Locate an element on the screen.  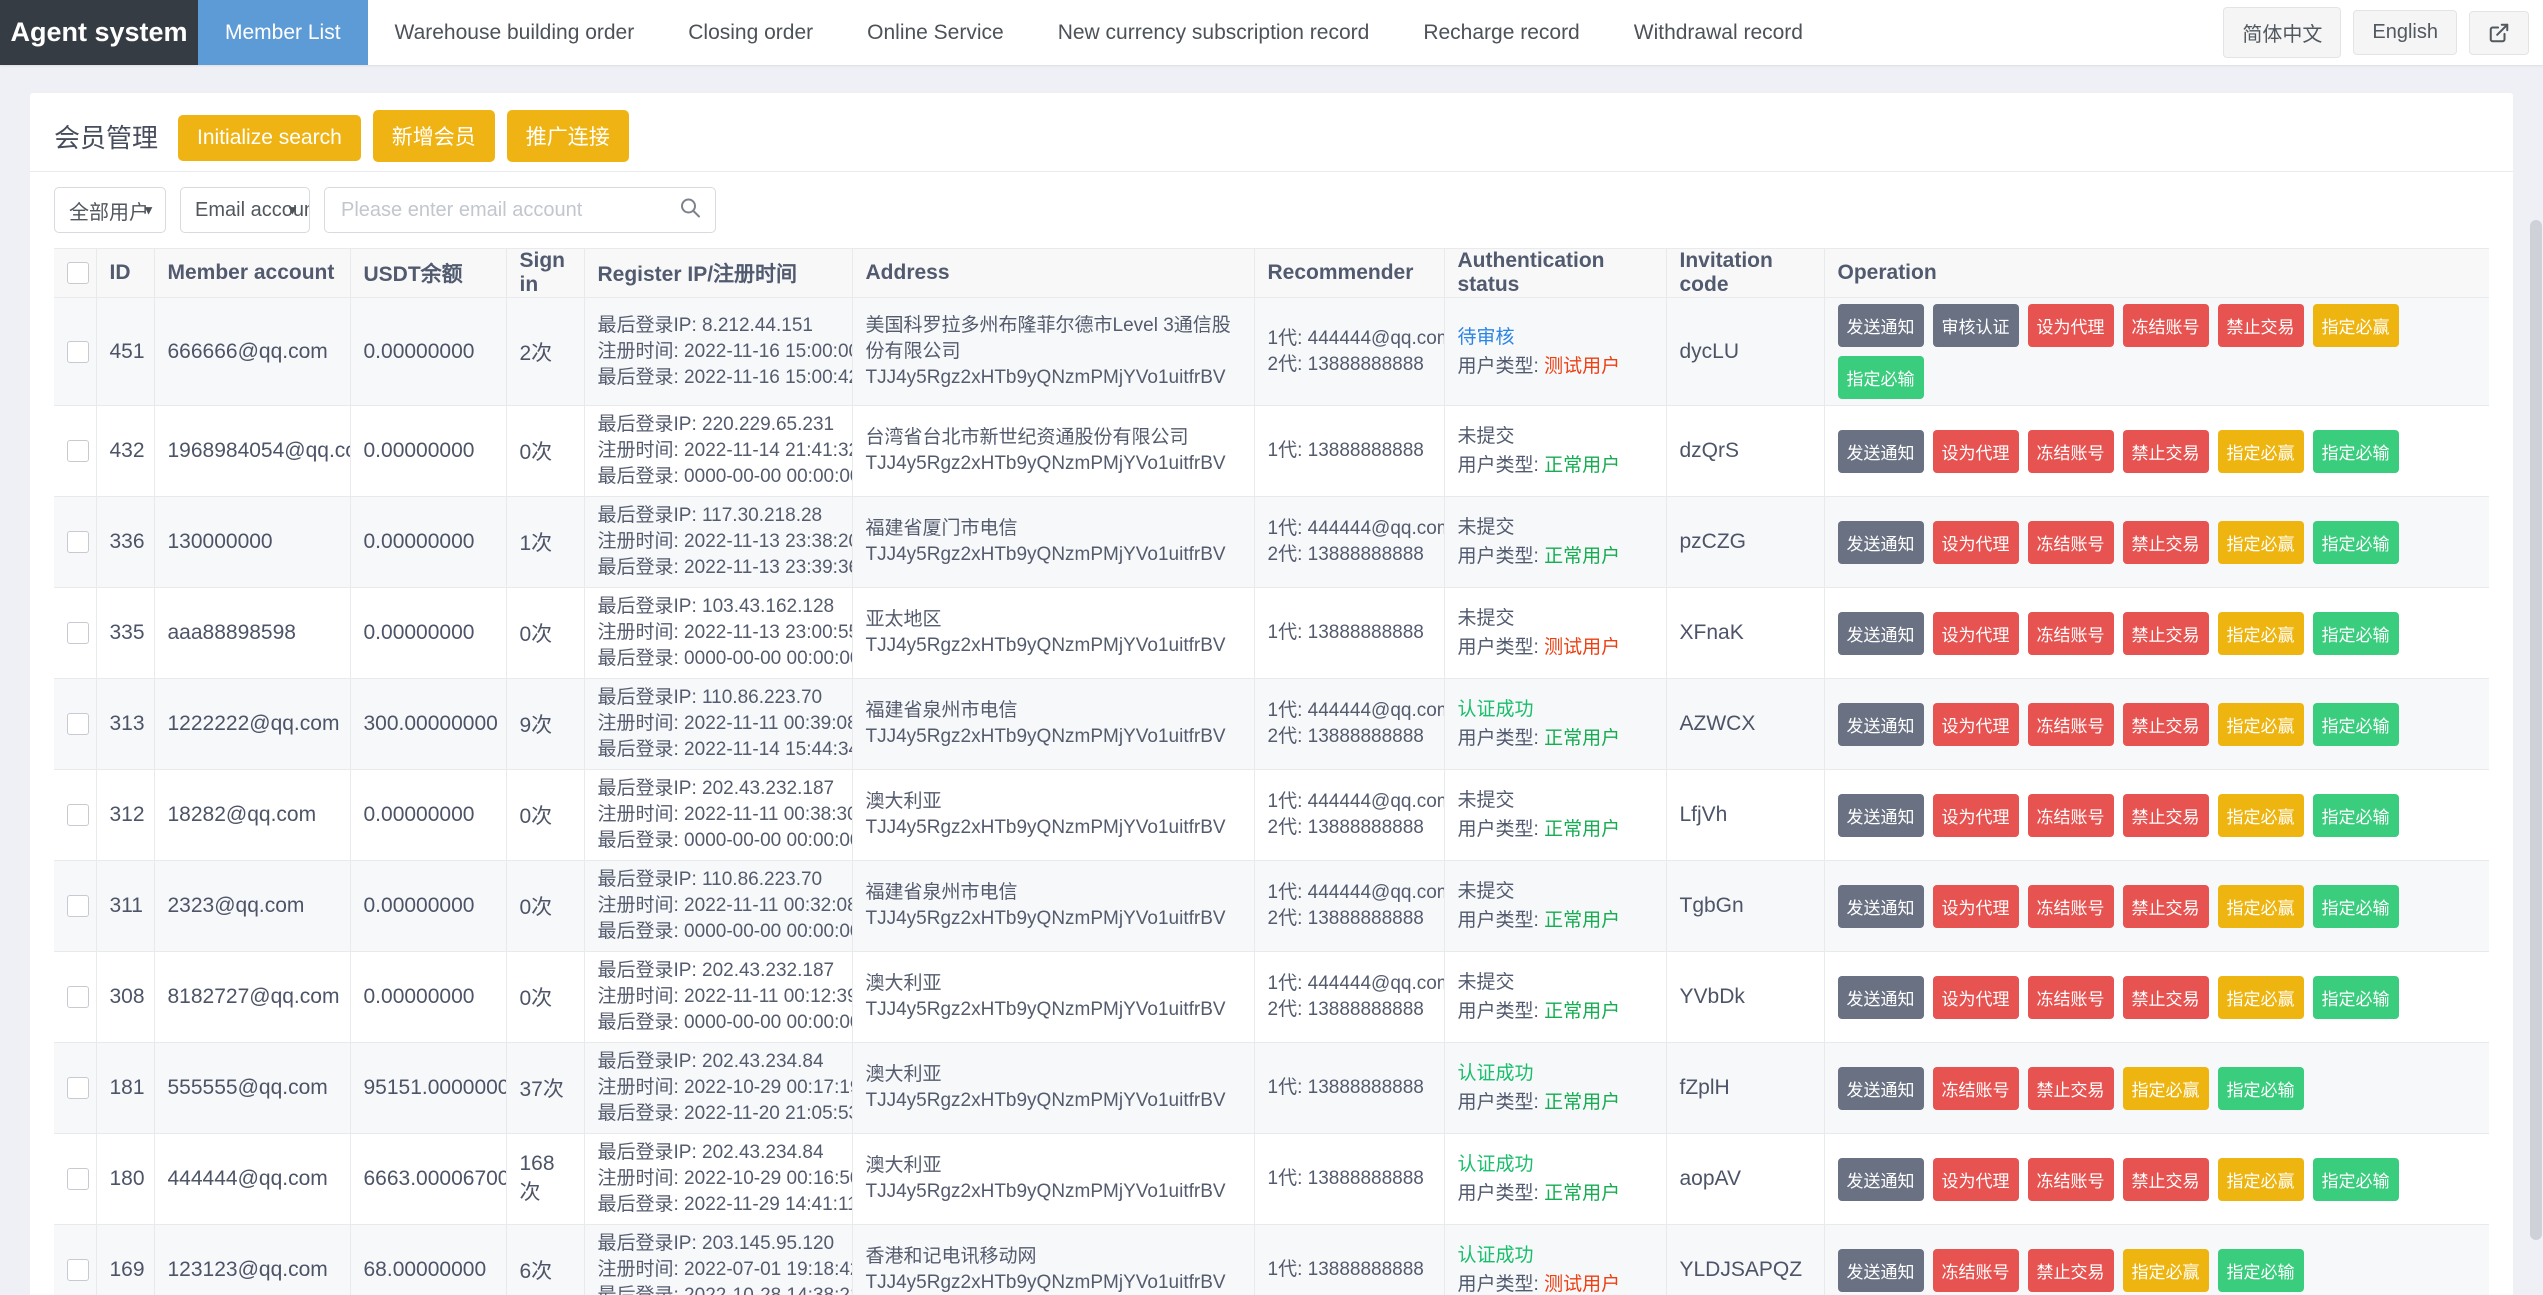
lang-zh-button: 简体中文 is located at coordinates (2282, 32).